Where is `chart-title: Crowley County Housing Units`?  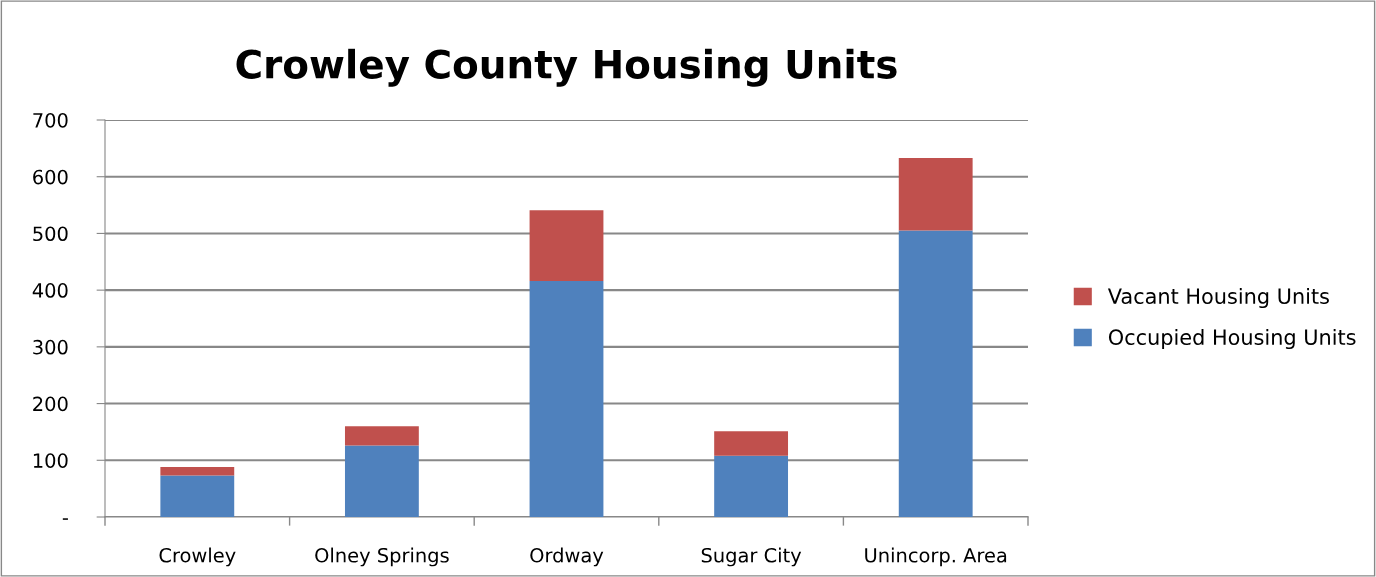 chart-title: Crowley County Housing Units is located at coordinates (566, 67).